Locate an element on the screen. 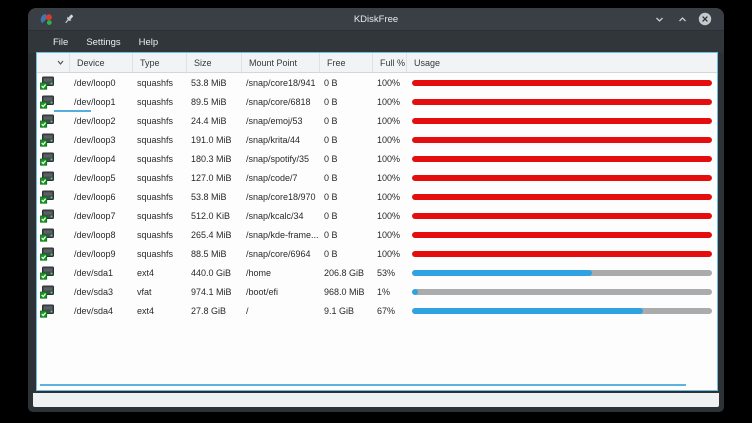  titlebar: KDiskFree is located at coordinates (376, 19).